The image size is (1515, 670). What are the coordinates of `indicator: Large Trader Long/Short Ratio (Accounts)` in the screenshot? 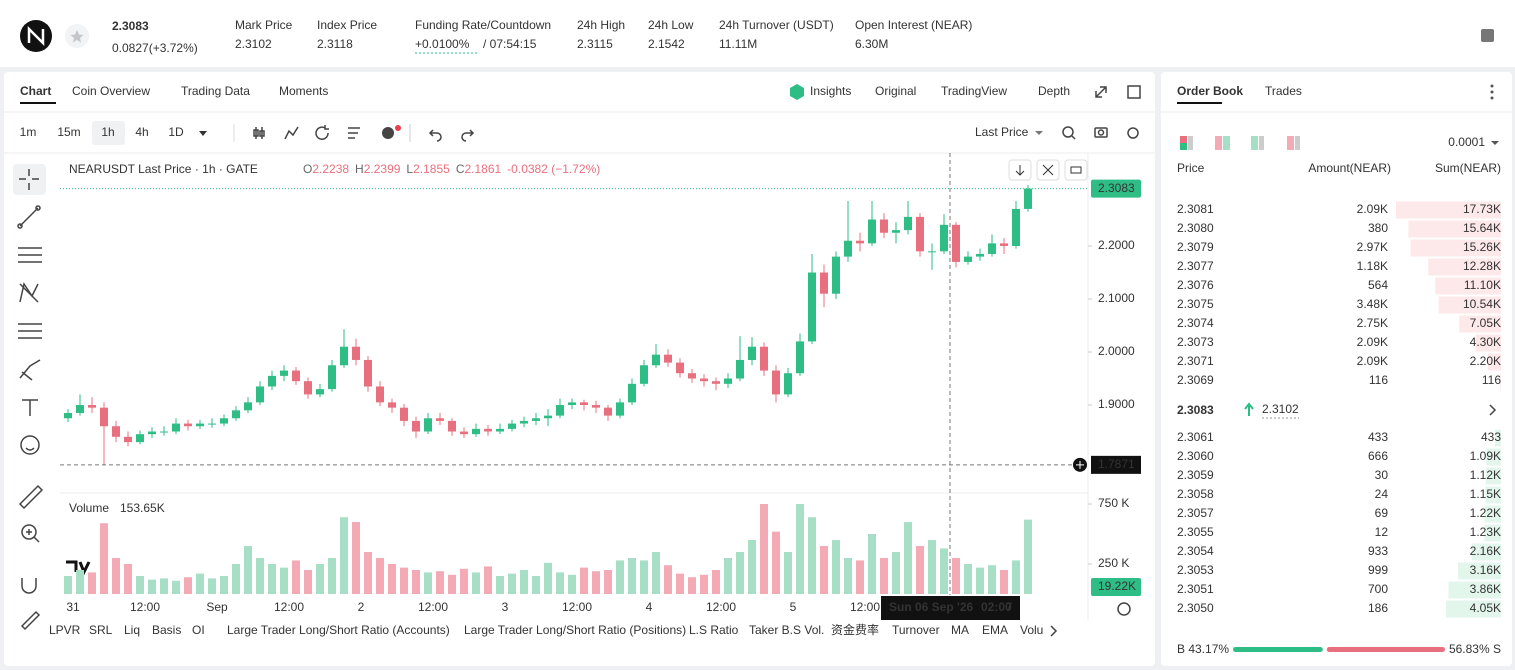 It's located at (338, 630).